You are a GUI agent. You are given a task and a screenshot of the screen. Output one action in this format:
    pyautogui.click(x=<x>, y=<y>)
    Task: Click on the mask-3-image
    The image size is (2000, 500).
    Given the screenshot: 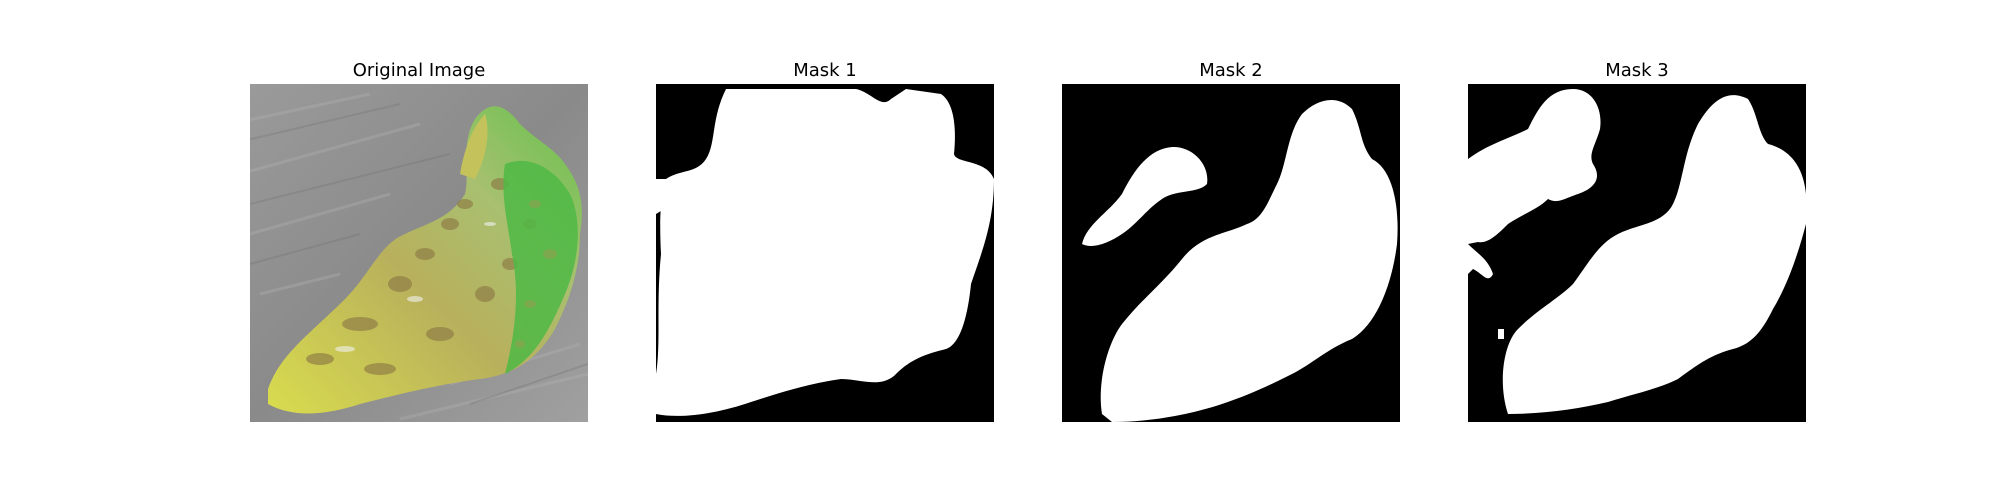 What is the action you would take?
    pyautogui.click(x=1637, y=253)
    